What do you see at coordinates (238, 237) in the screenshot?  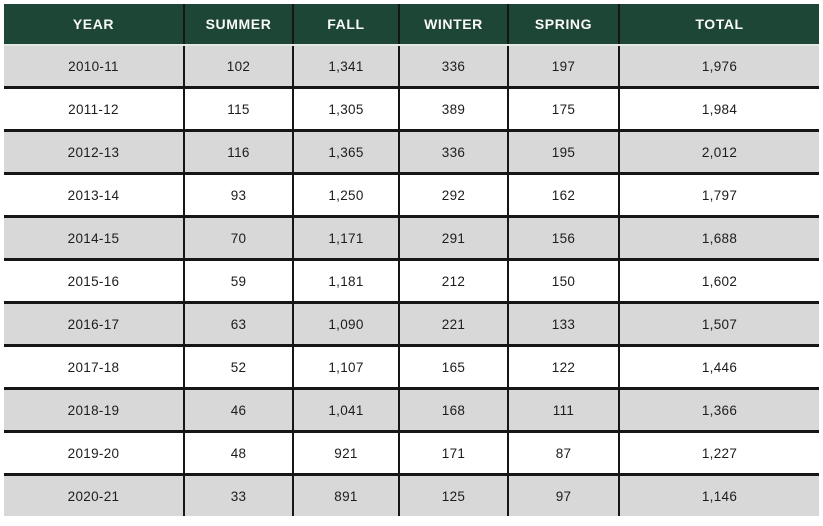 I see `value-cell: 70` at bounding box center [238, 237].